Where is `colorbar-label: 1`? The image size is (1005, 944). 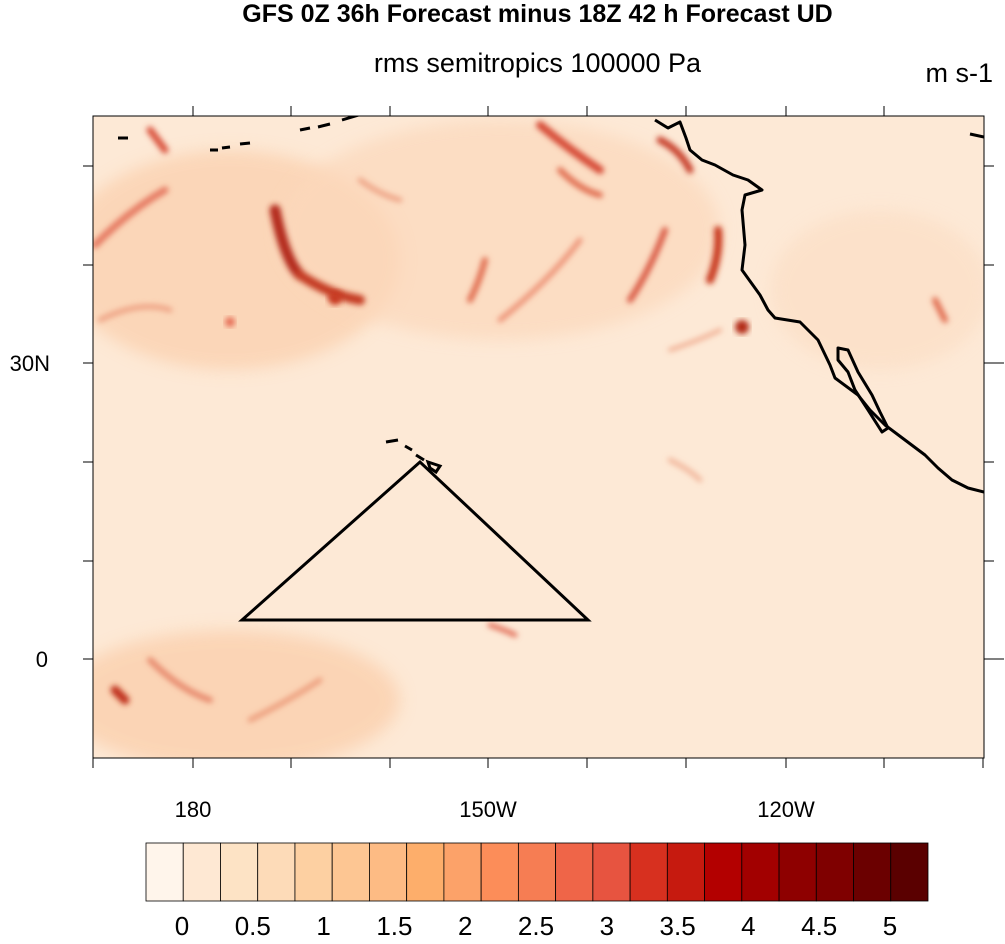 colorbar-label: 1 is located at coordinates (323, 926).